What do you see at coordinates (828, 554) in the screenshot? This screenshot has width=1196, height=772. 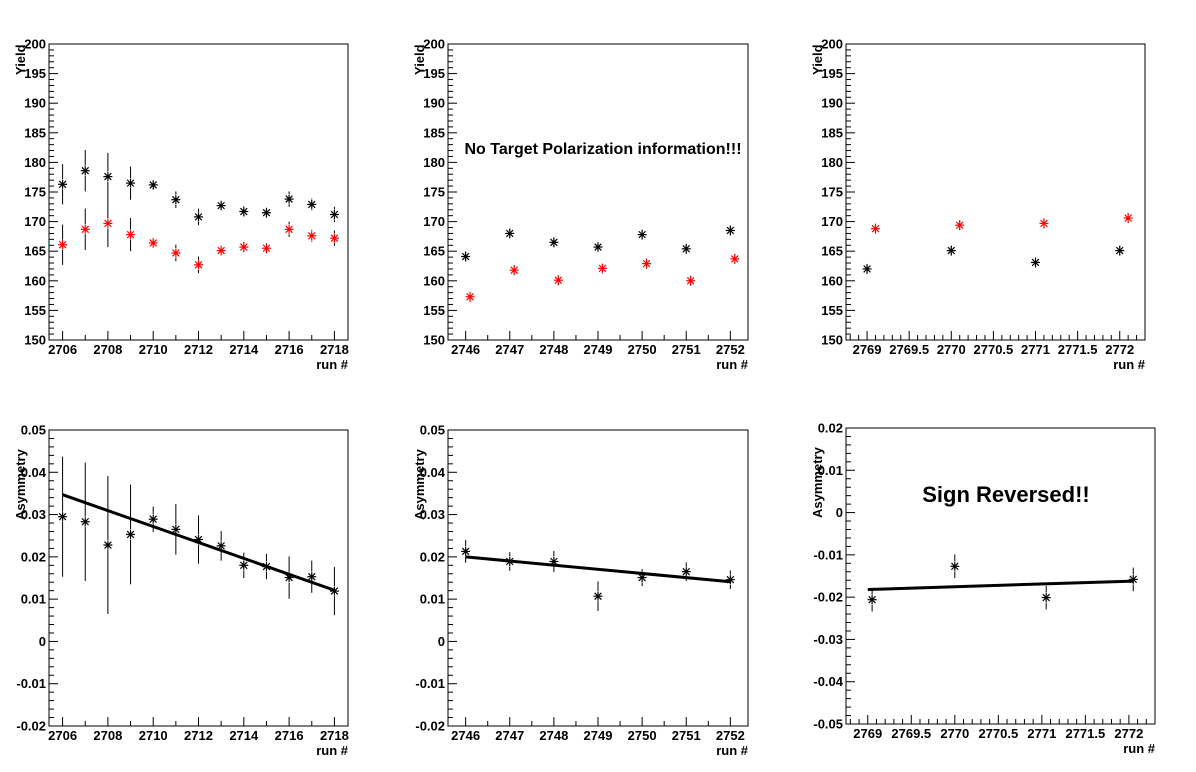 I see `y-tick-label: -0.01` at bounding box center [828, 554].